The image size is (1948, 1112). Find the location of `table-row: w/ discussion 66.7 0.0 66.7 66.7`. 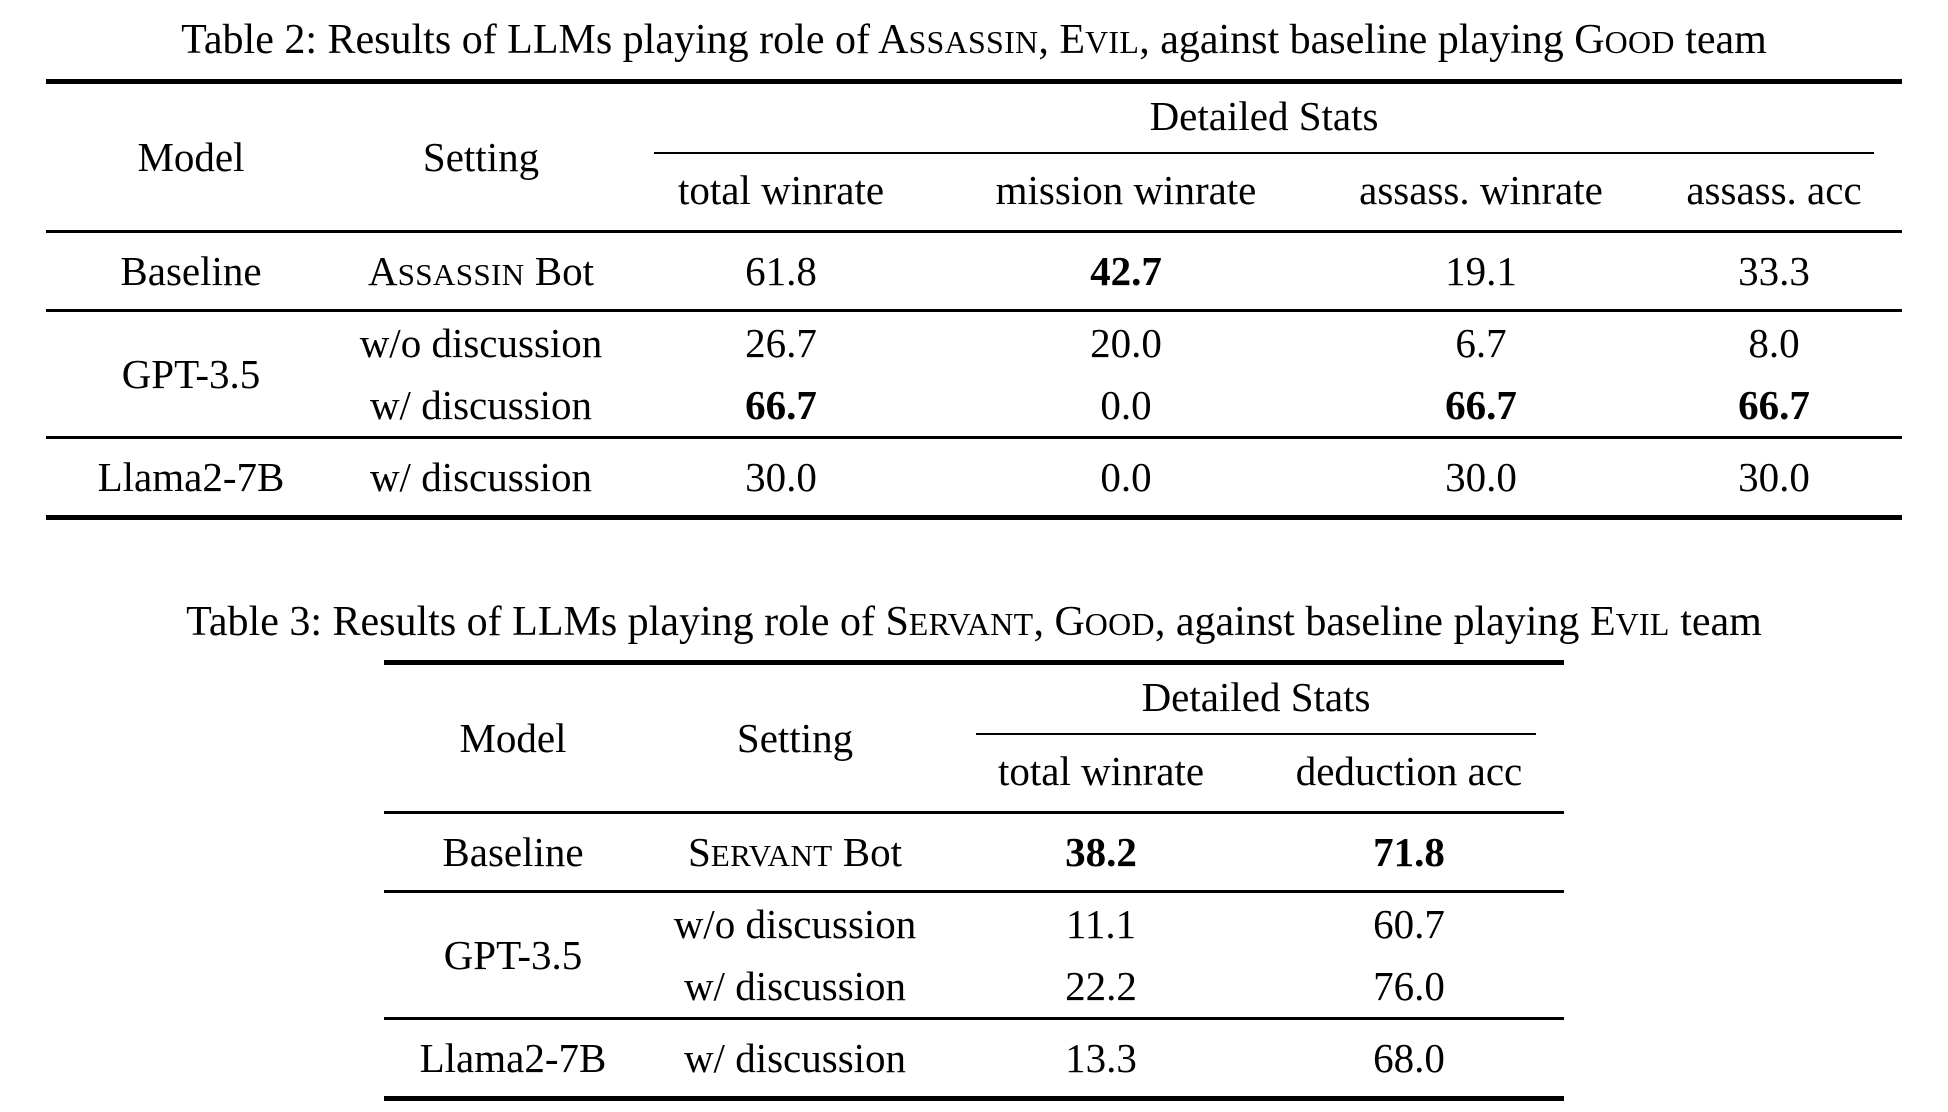

table-row: w/ discussion 66.7 0.0 66.7 66.7 is located at coordinates (974, 406).